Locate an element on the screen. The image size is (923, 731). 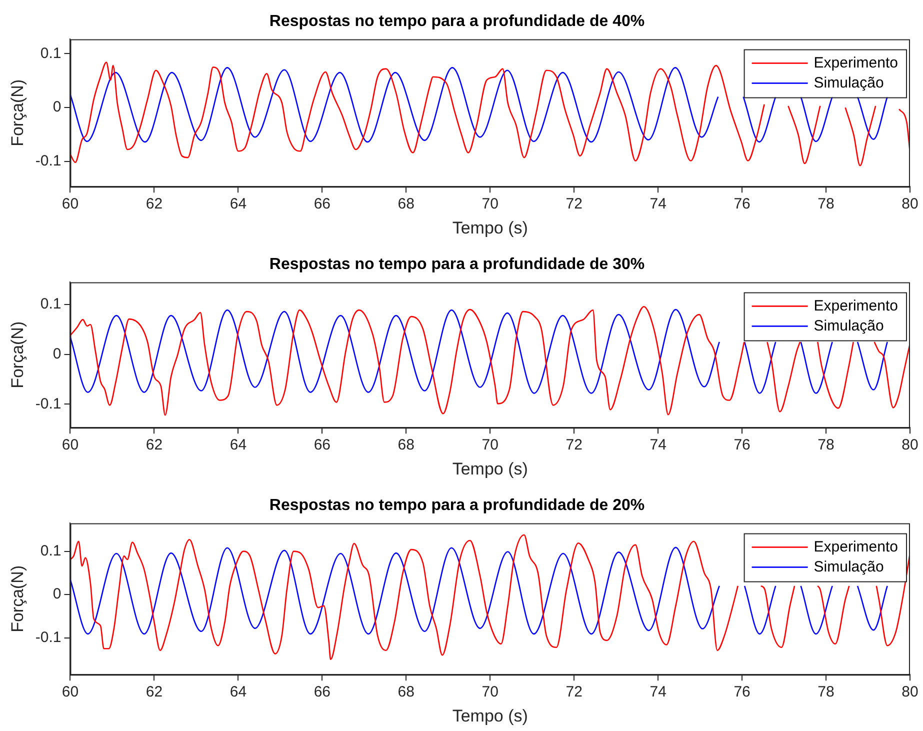
chart-title: Respostas no tempo para a profundidade de 20% is located at coordinates (457, 505).